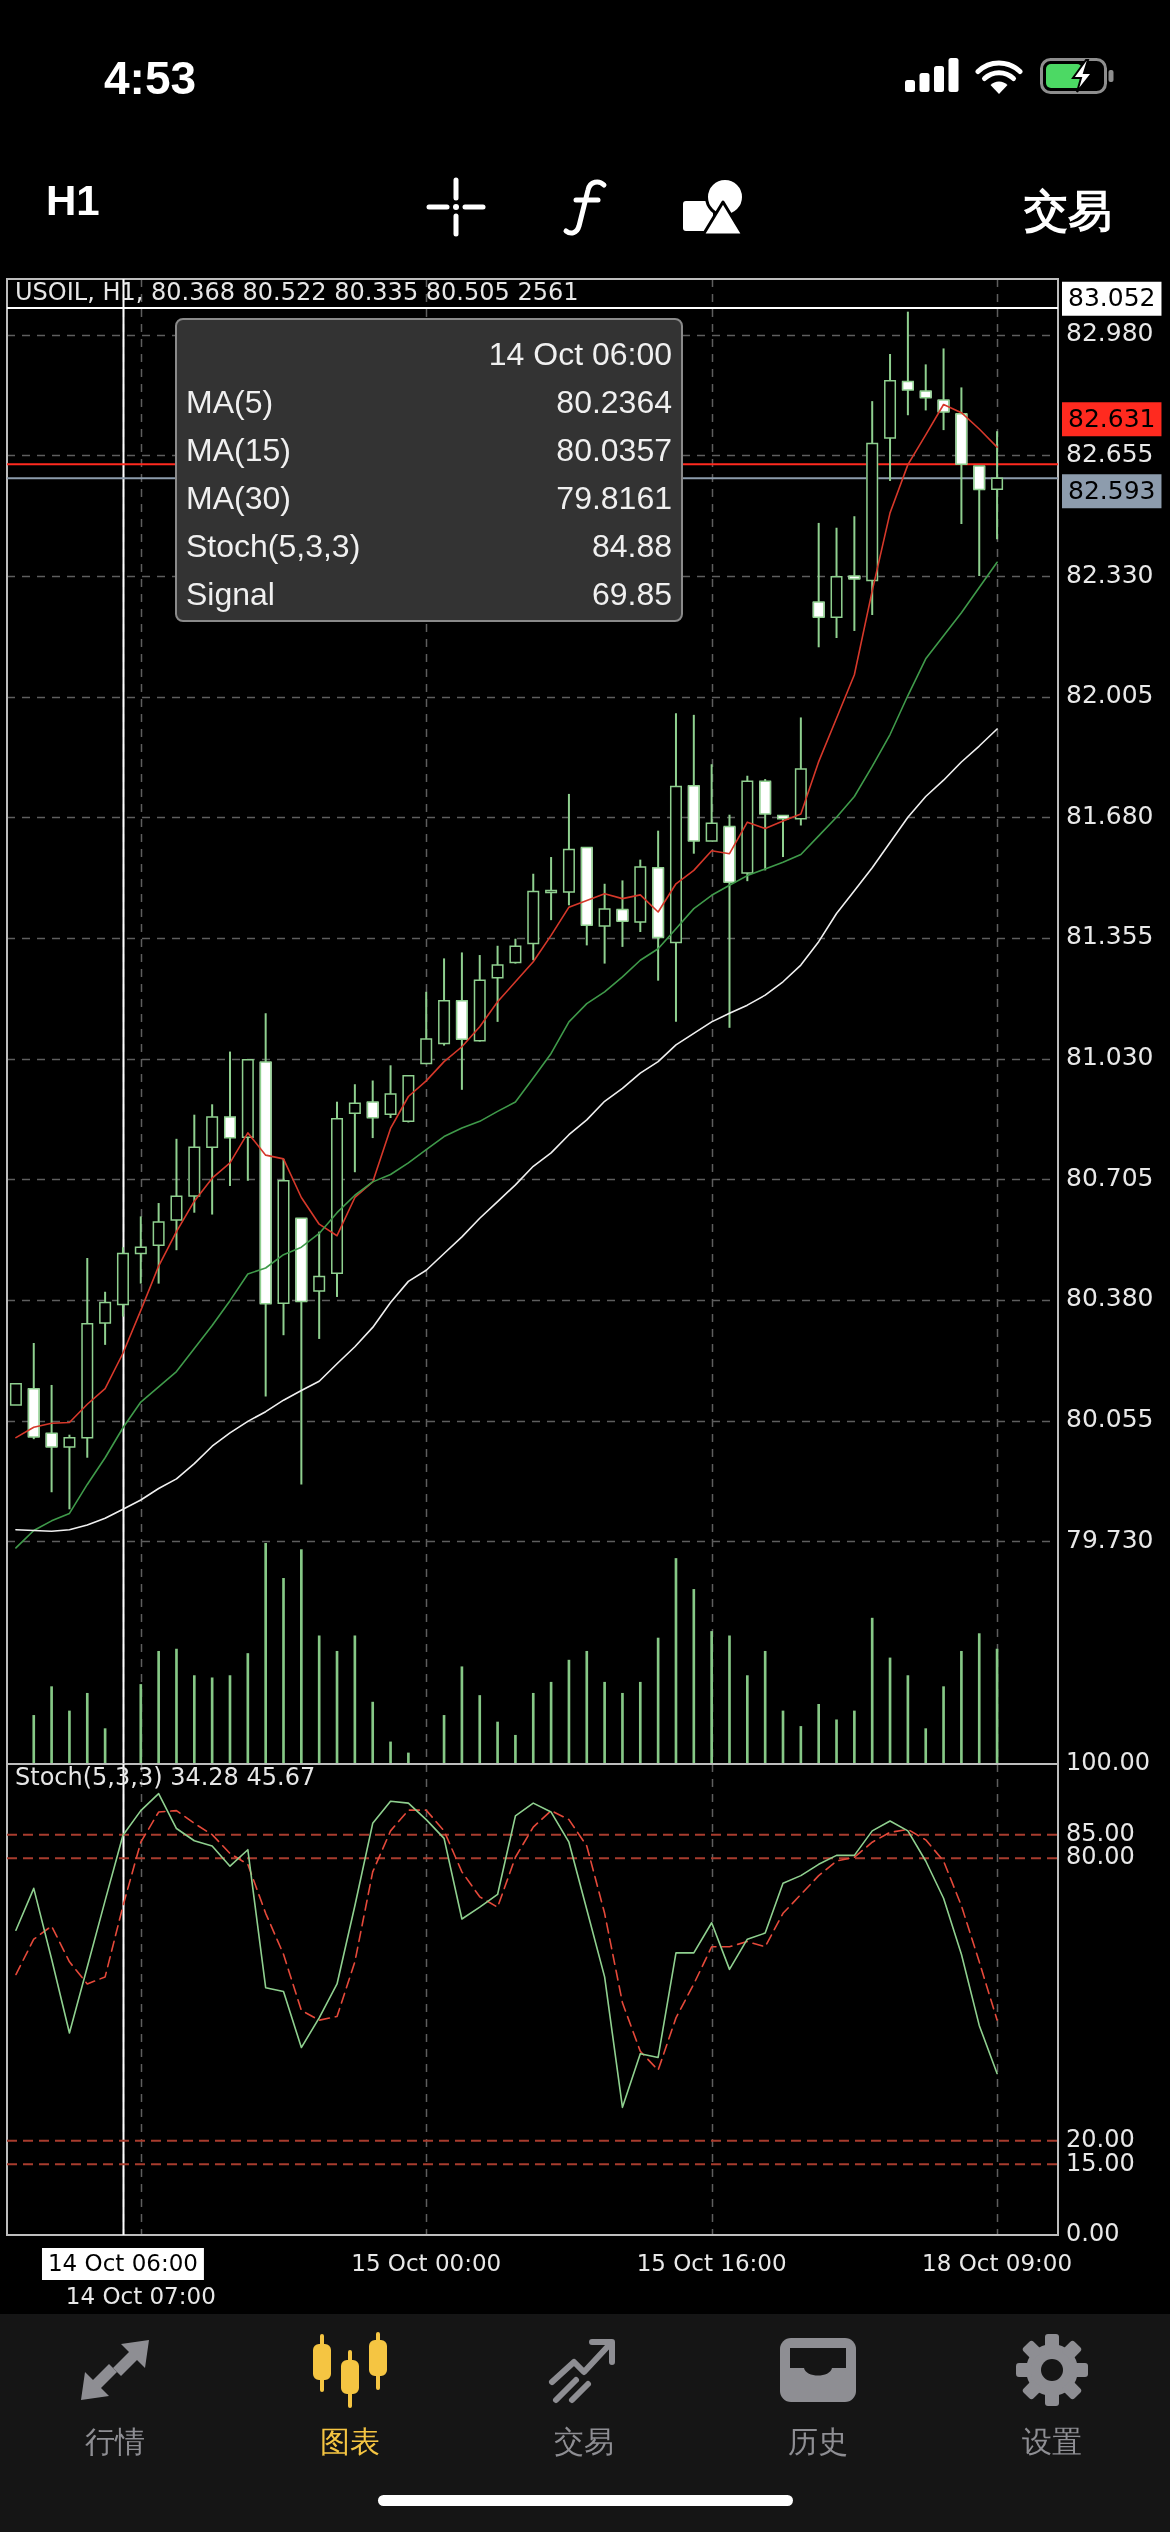 This screenshot has height=2532, width=1170. I want to click on text: 图表, so click(350, 2442).